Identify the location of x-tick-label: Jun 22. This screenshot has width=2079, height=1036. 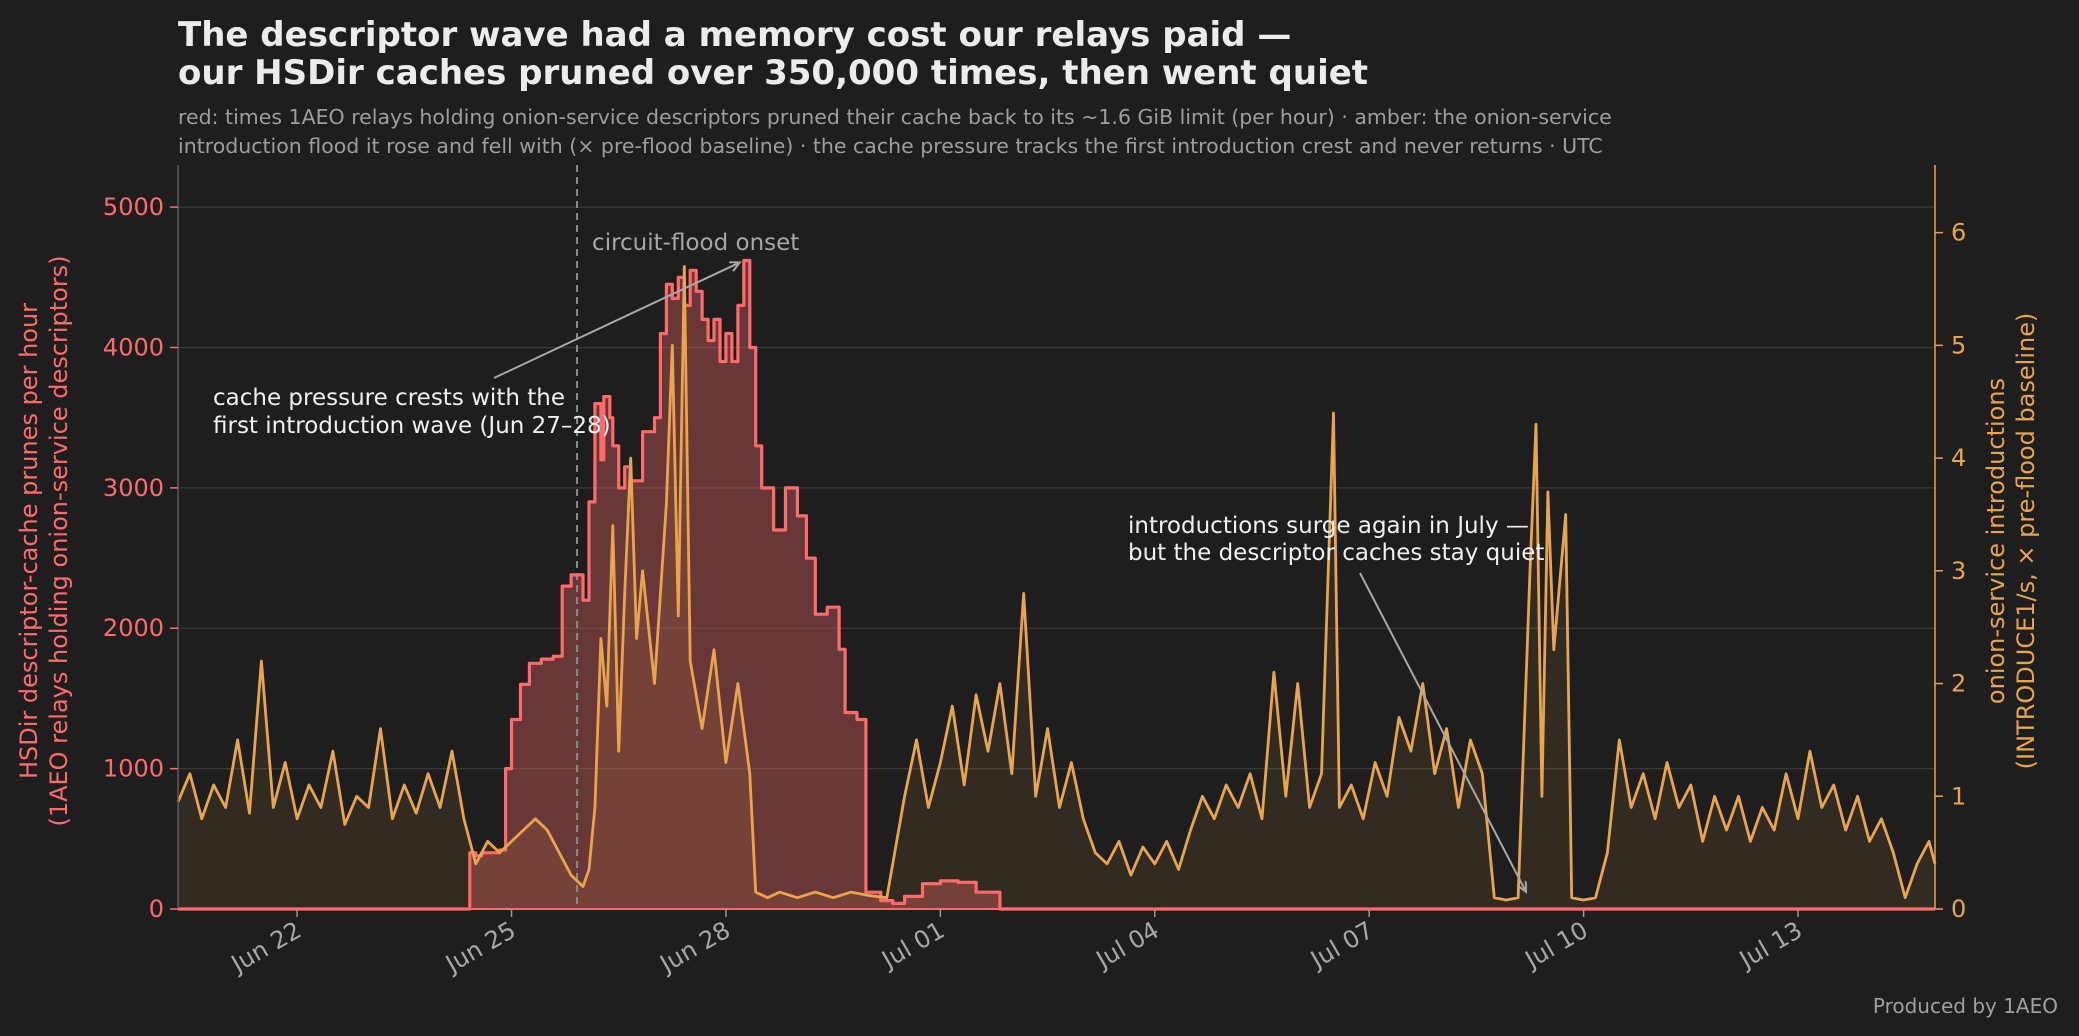
(265, 947).